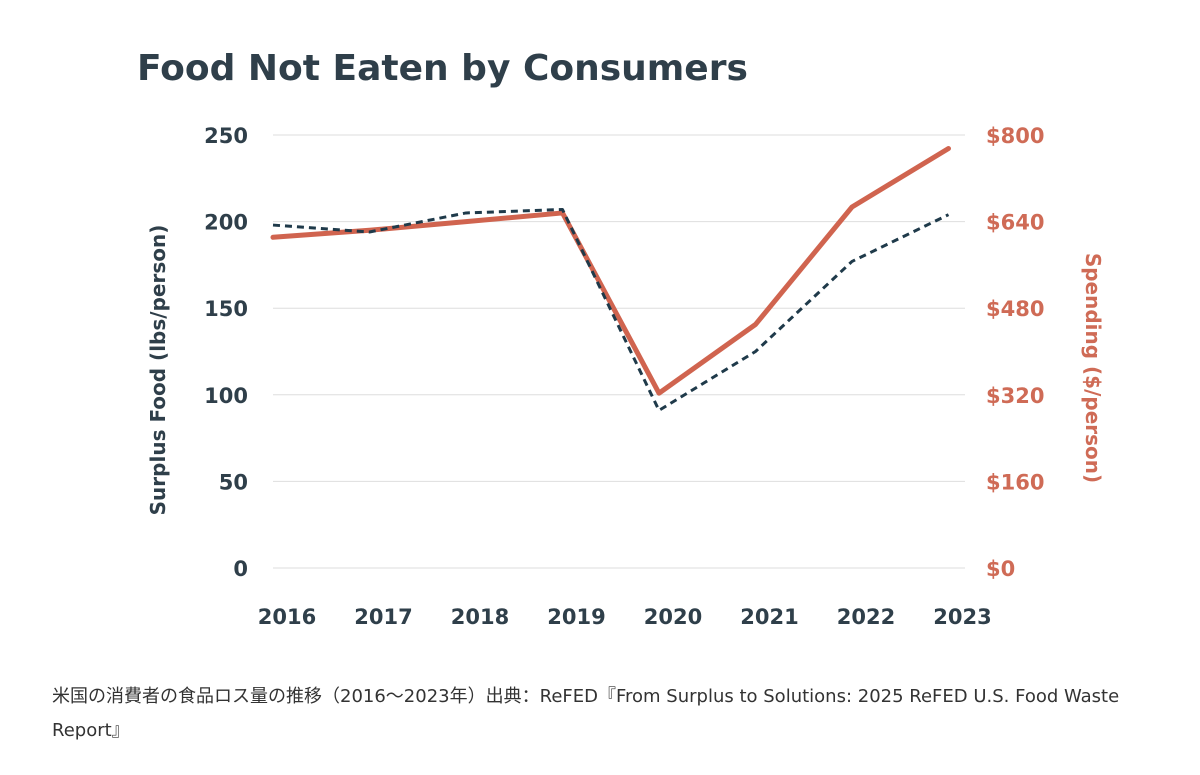 The width and height of the screenshot is (1200, 775). What do you see at coordinates (769, 617) in the screenshot?
I see `x-tick-label: 2021` at bounding box center [769, 617].